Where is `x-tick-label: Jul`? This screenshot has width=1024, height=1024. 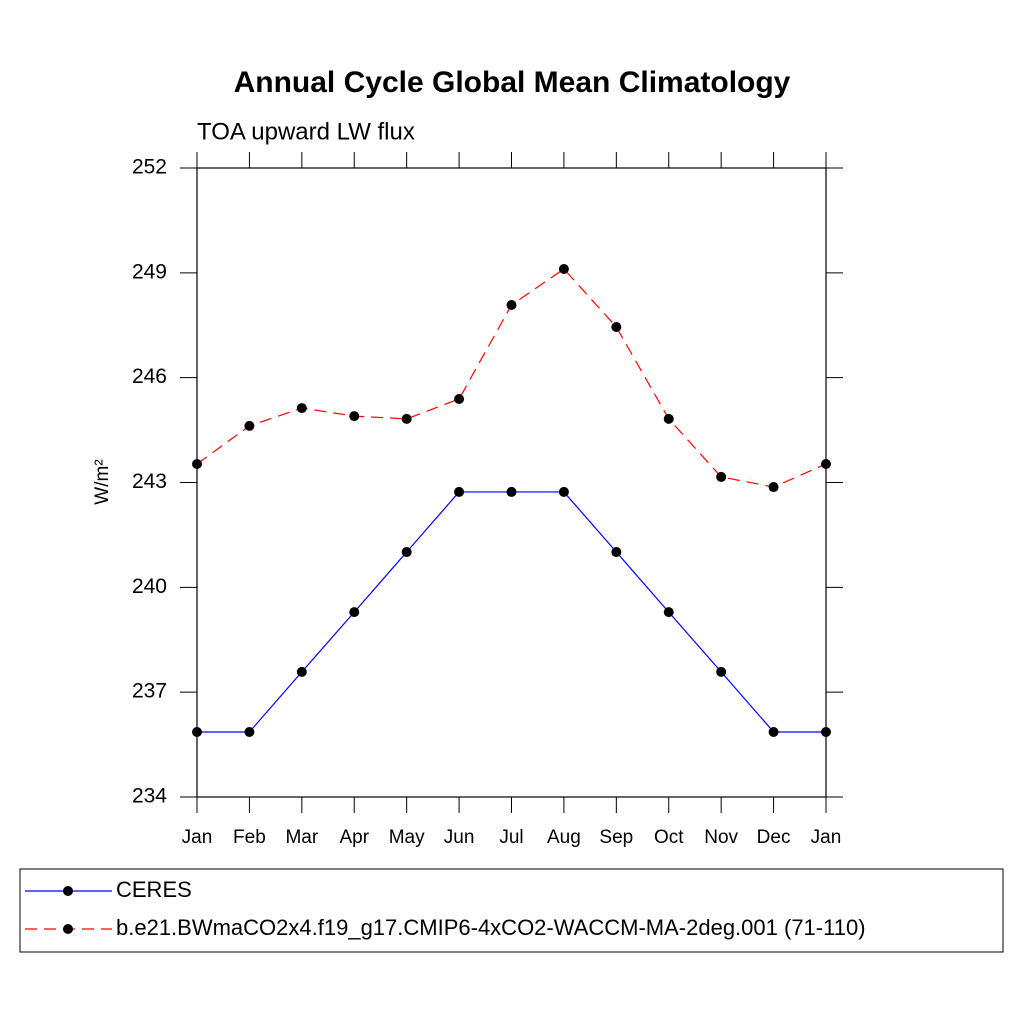
x-tick-label: Jul is located at coordinates (511, 837).